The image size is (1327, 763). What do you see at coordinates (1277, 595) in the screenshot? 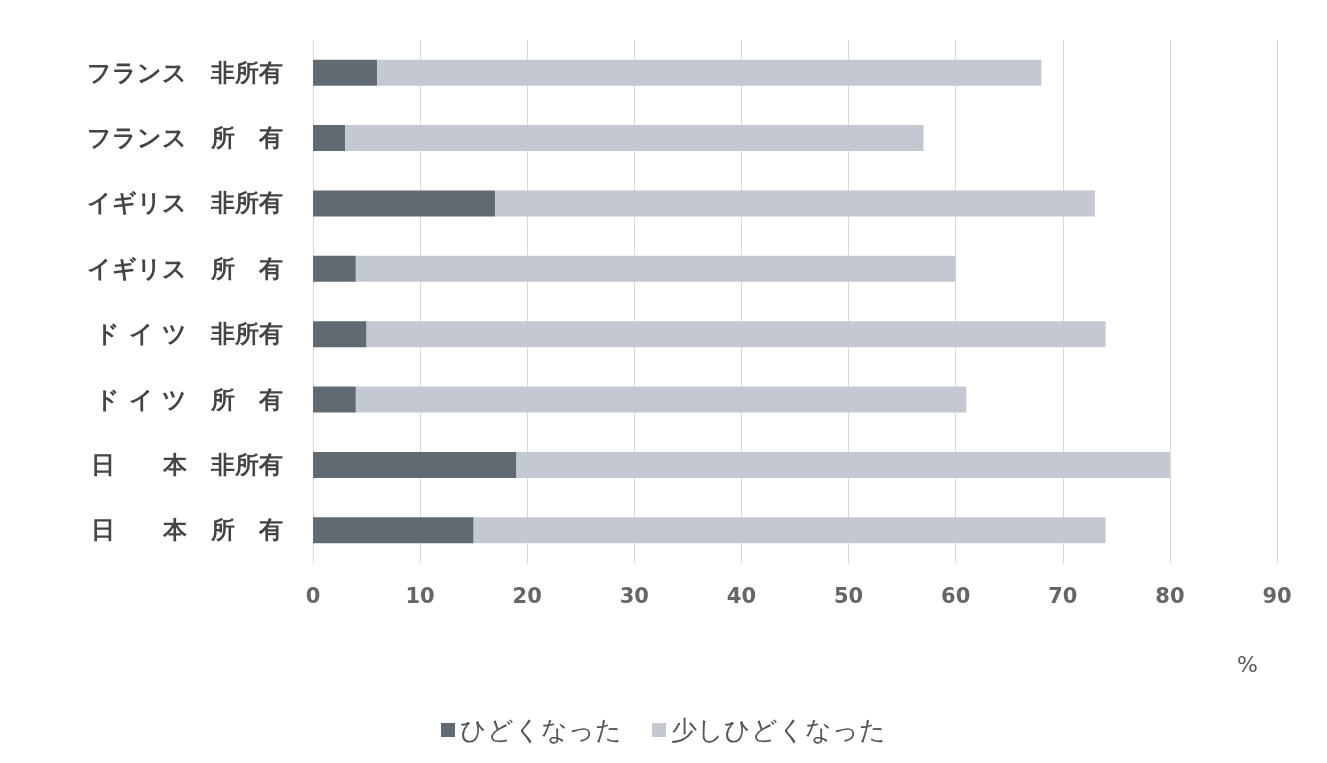
I see `x-tick-label: 90` at bounding box center [1277, 595].